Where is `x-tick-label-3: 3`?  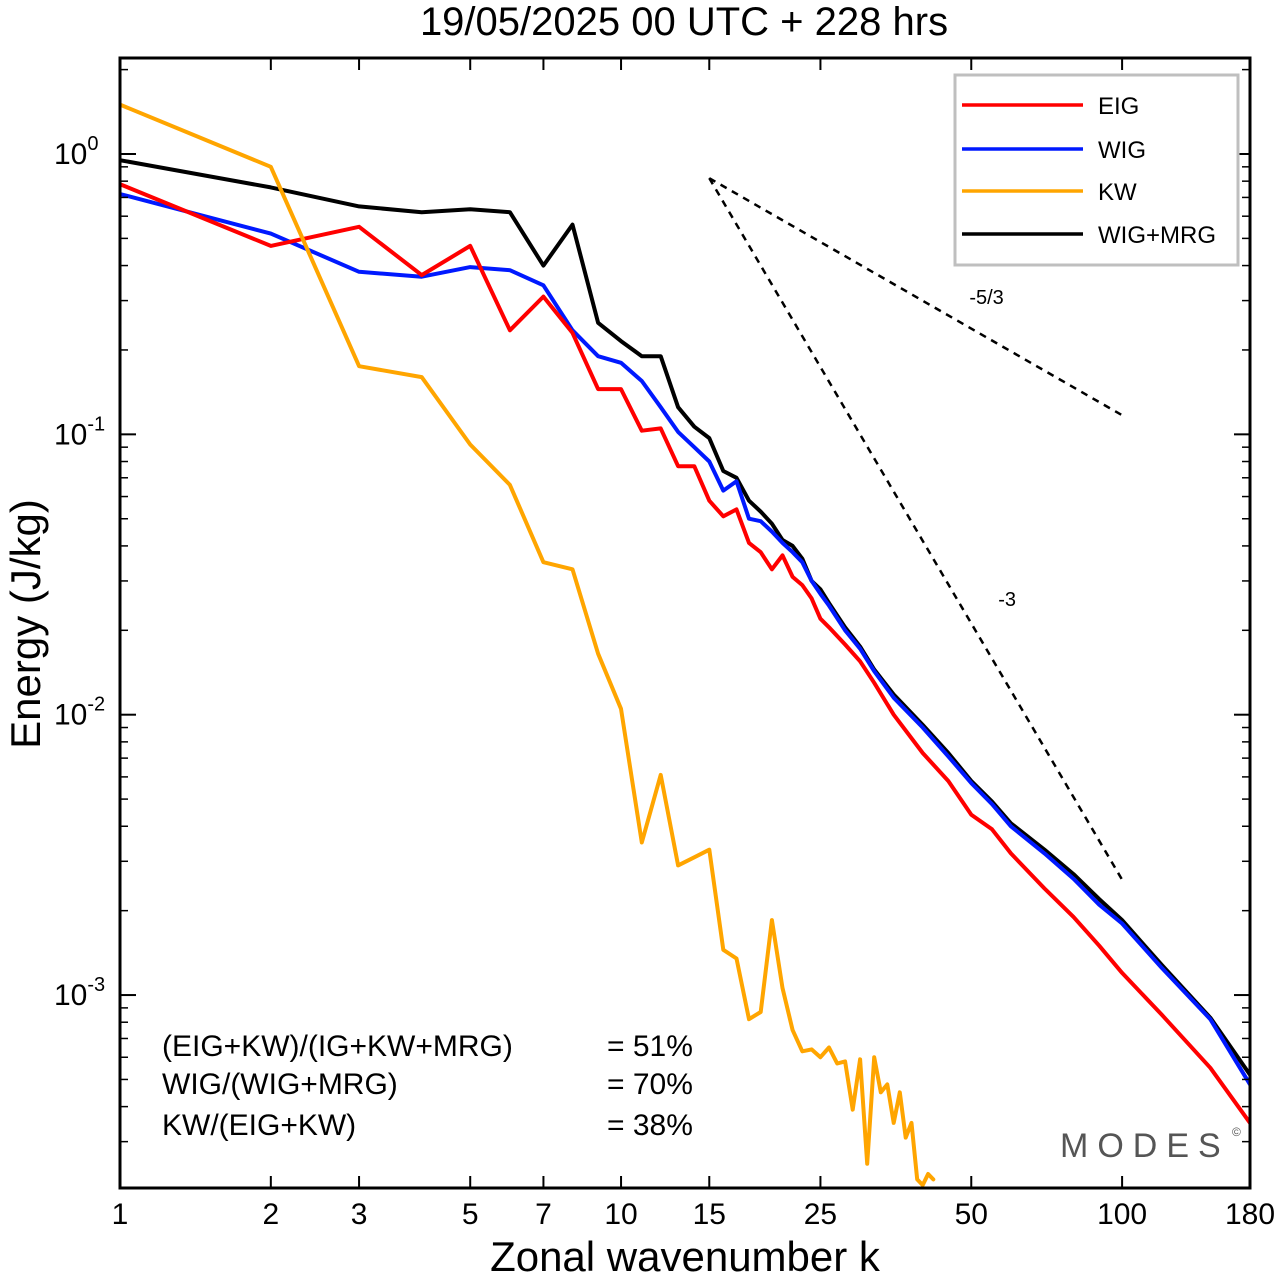
x-tick-label-3: 3 is located at coordinates (359, 1214).